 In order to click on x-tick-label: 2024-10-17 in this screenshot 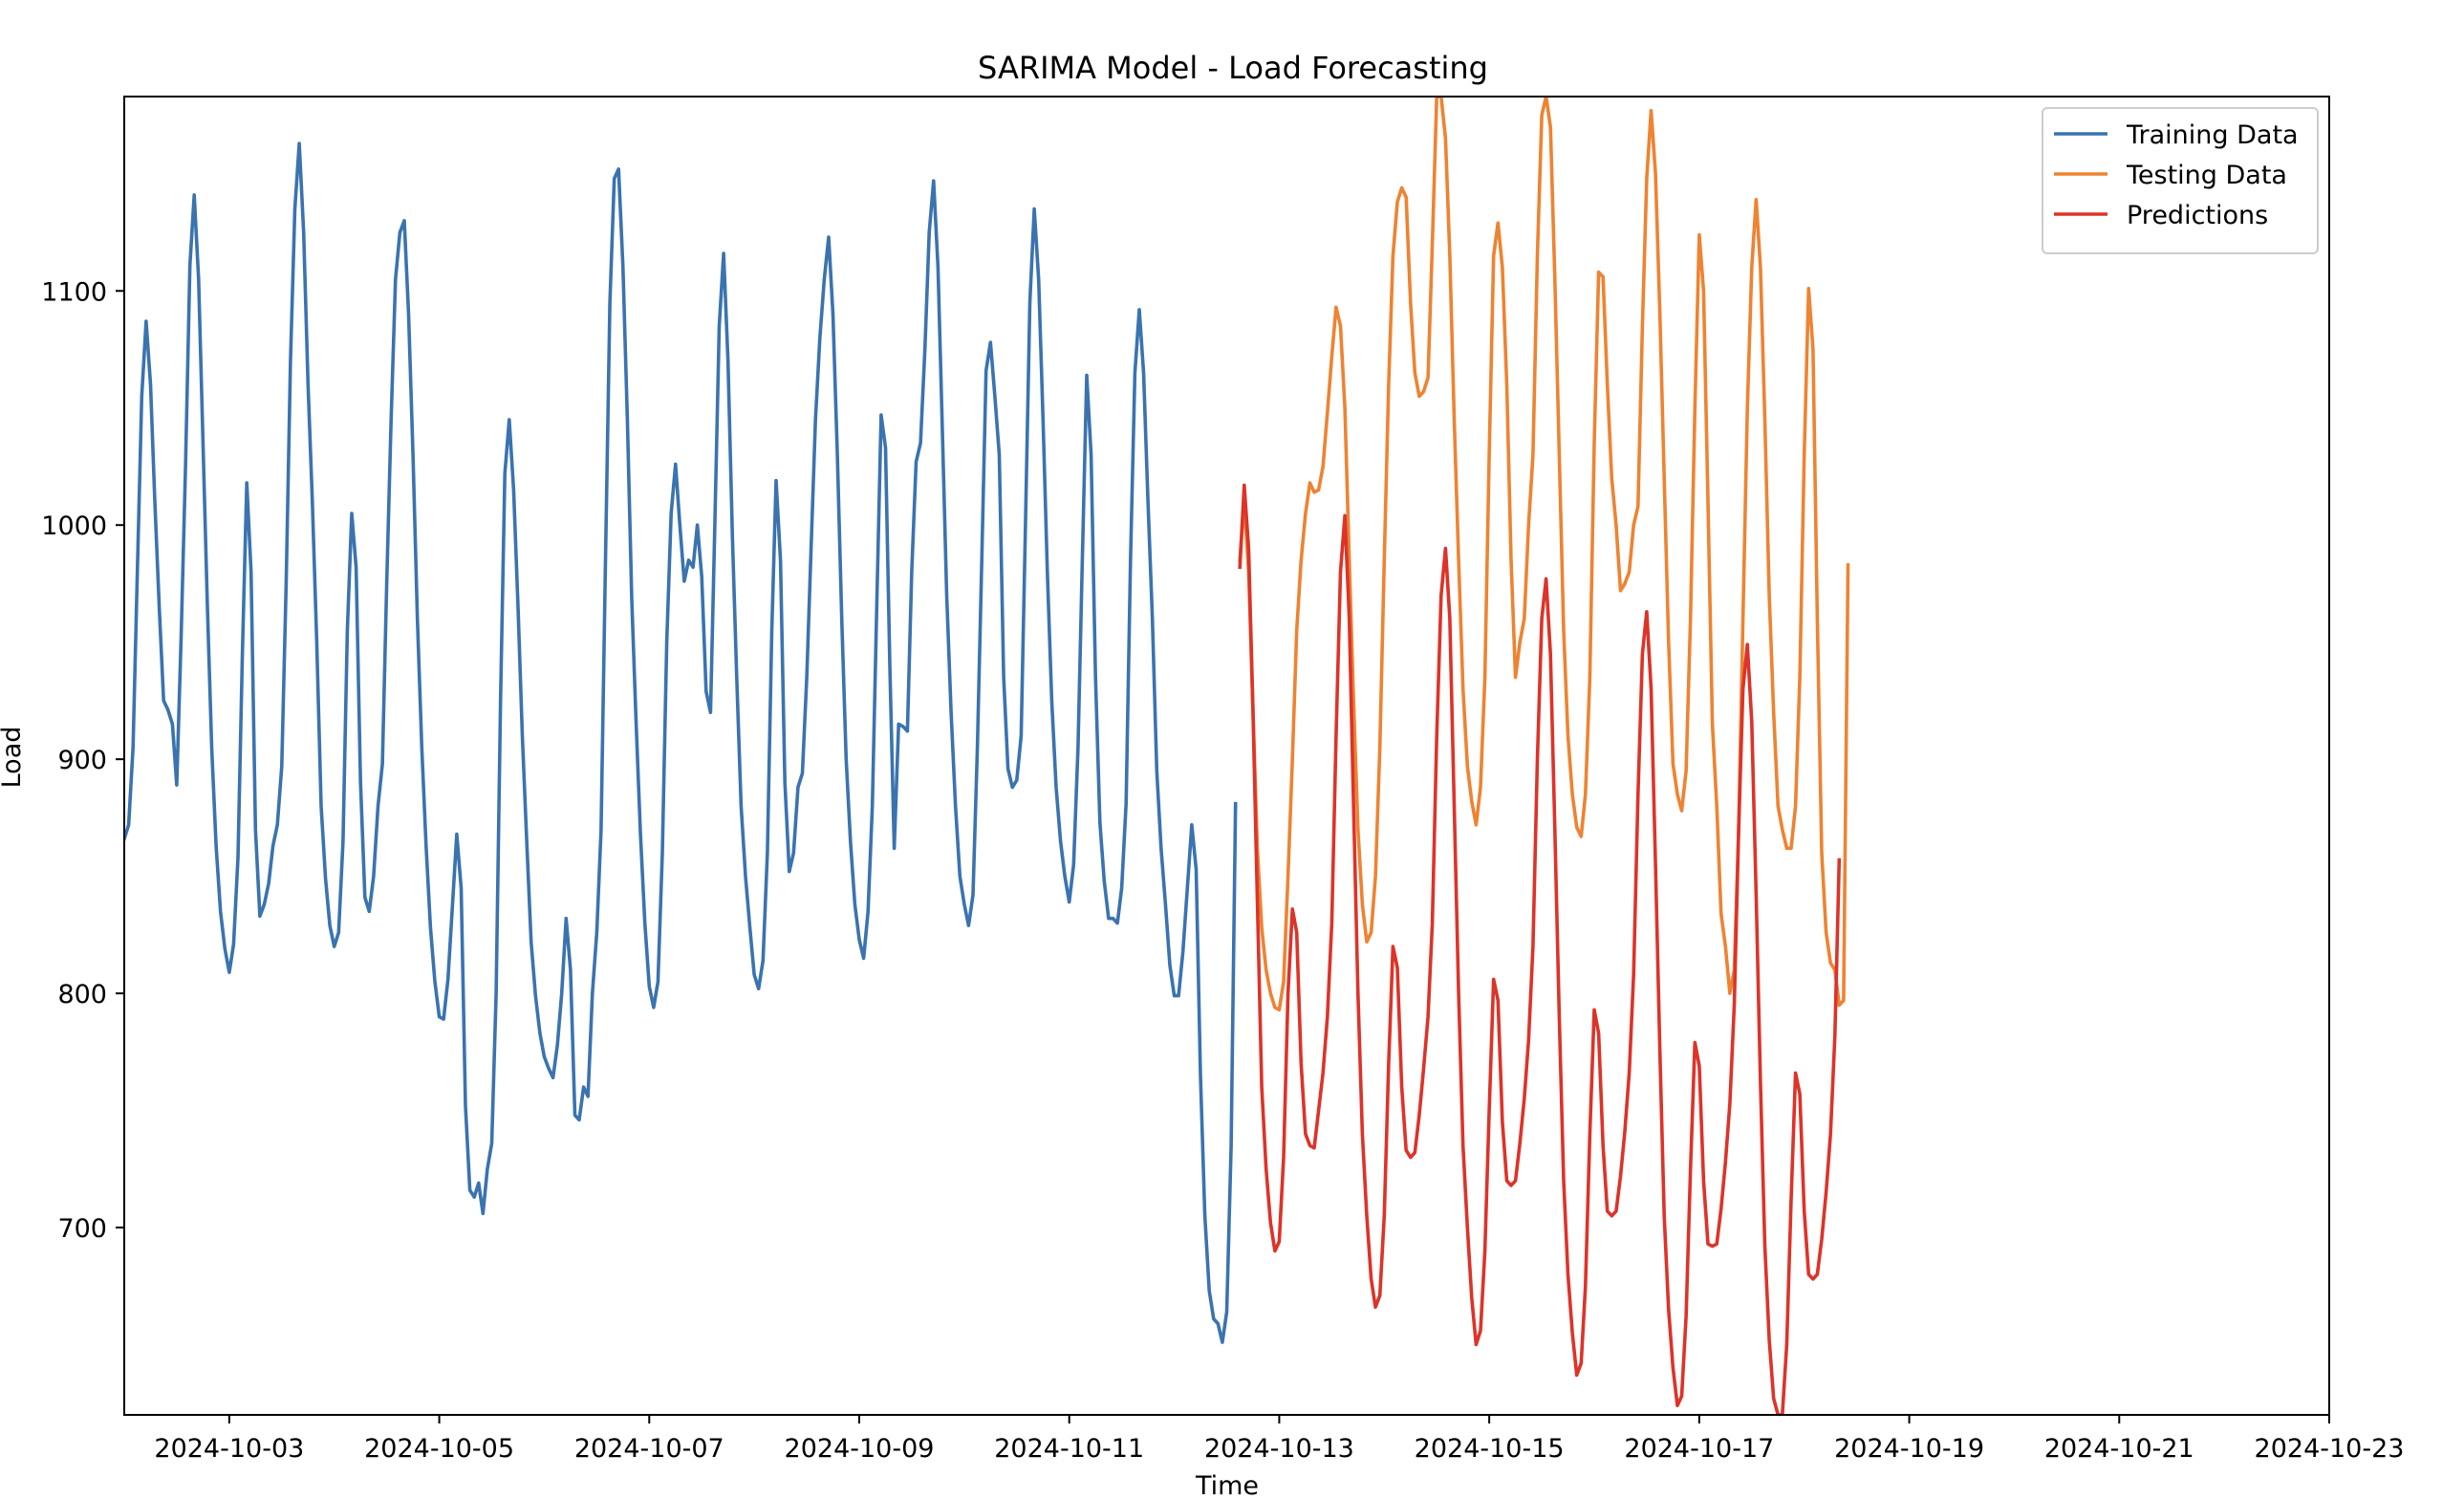, I will do `click(1699, 1449)`.